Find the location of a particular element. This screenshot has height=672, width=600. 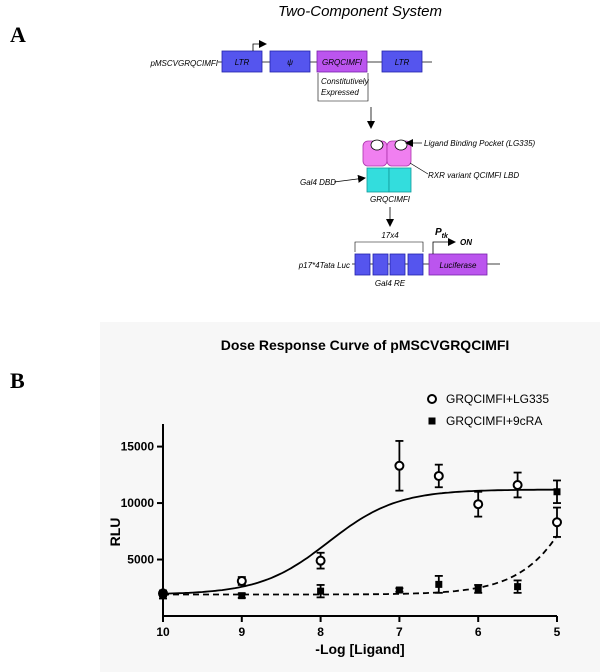

y-tick-label: 10000 is located at coordinates (138, 503).